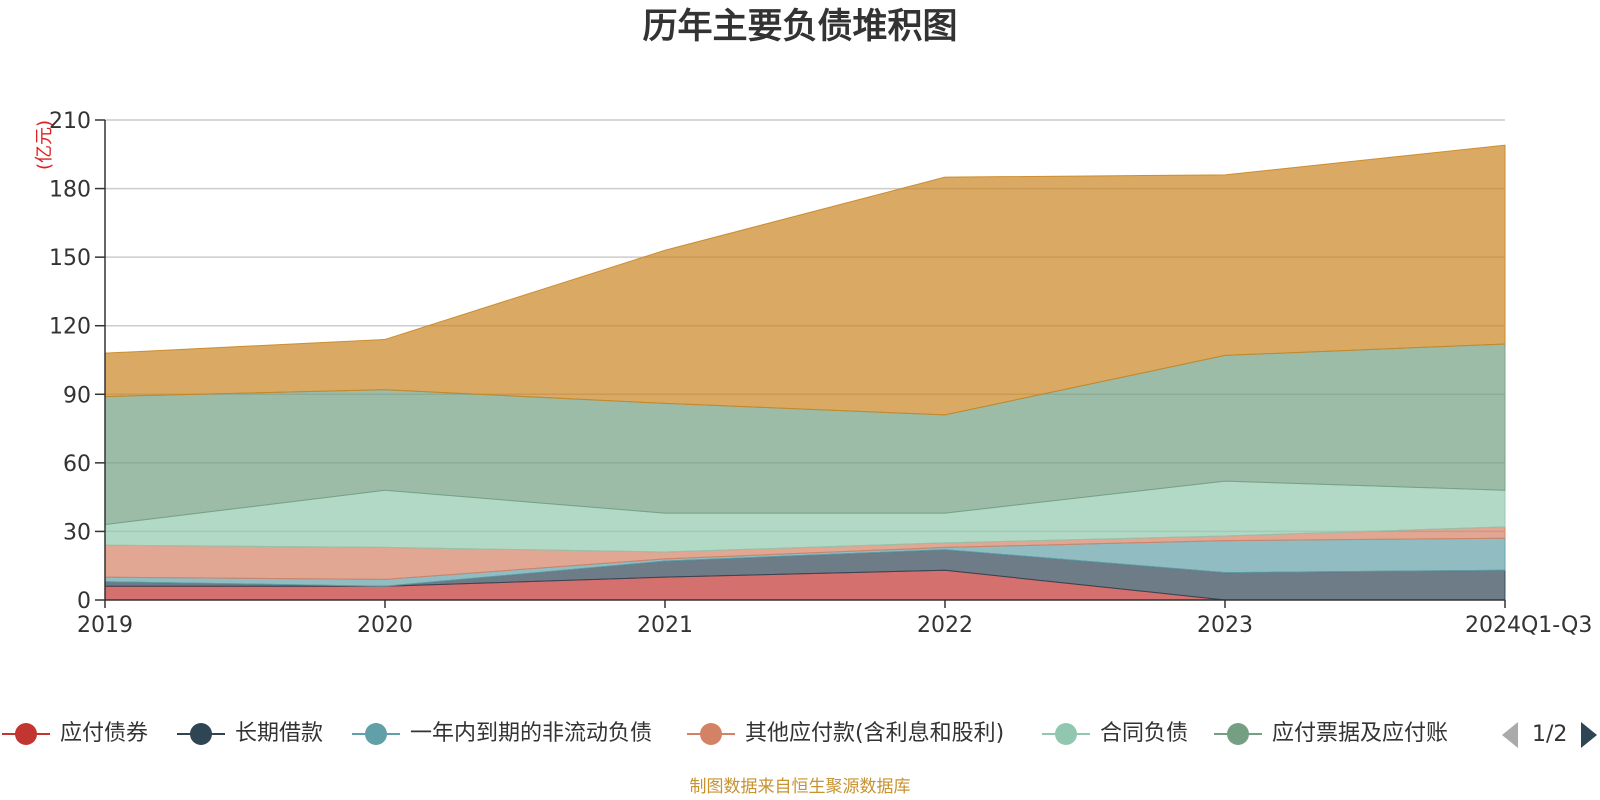 The image size is (1600, 800). Describe the element at coordinates (77, 532) in the screenshot. I see `y-tick-label: 30` at that location.